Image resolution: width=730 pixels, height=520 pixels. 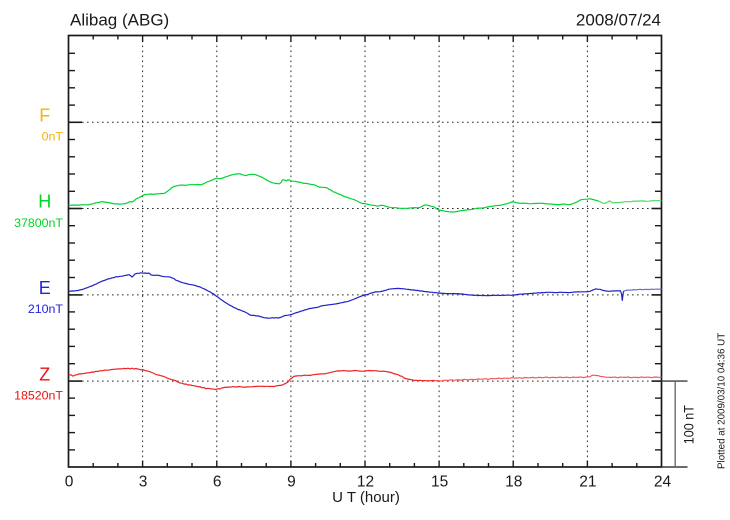 I want to click on svg-text: Plotted at 2009/03/10 04:36 UT, so click(x=722, y=401).